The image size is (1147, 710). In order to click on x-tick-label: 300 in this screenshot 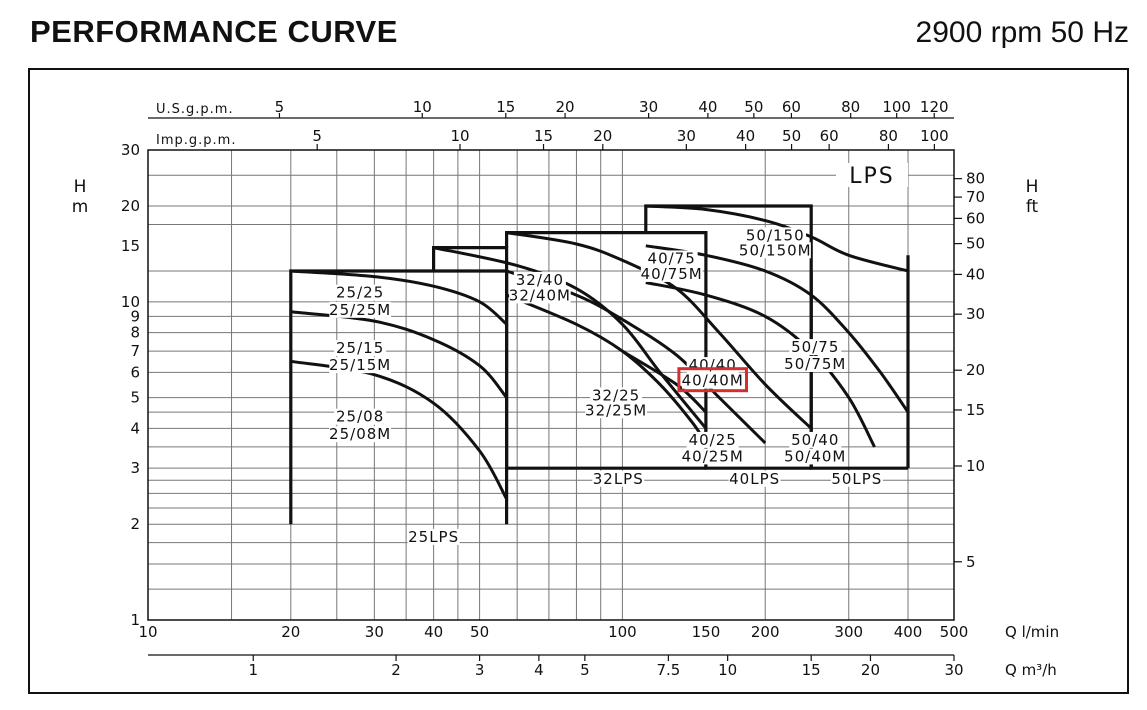, I will do `click(848, 632)`.